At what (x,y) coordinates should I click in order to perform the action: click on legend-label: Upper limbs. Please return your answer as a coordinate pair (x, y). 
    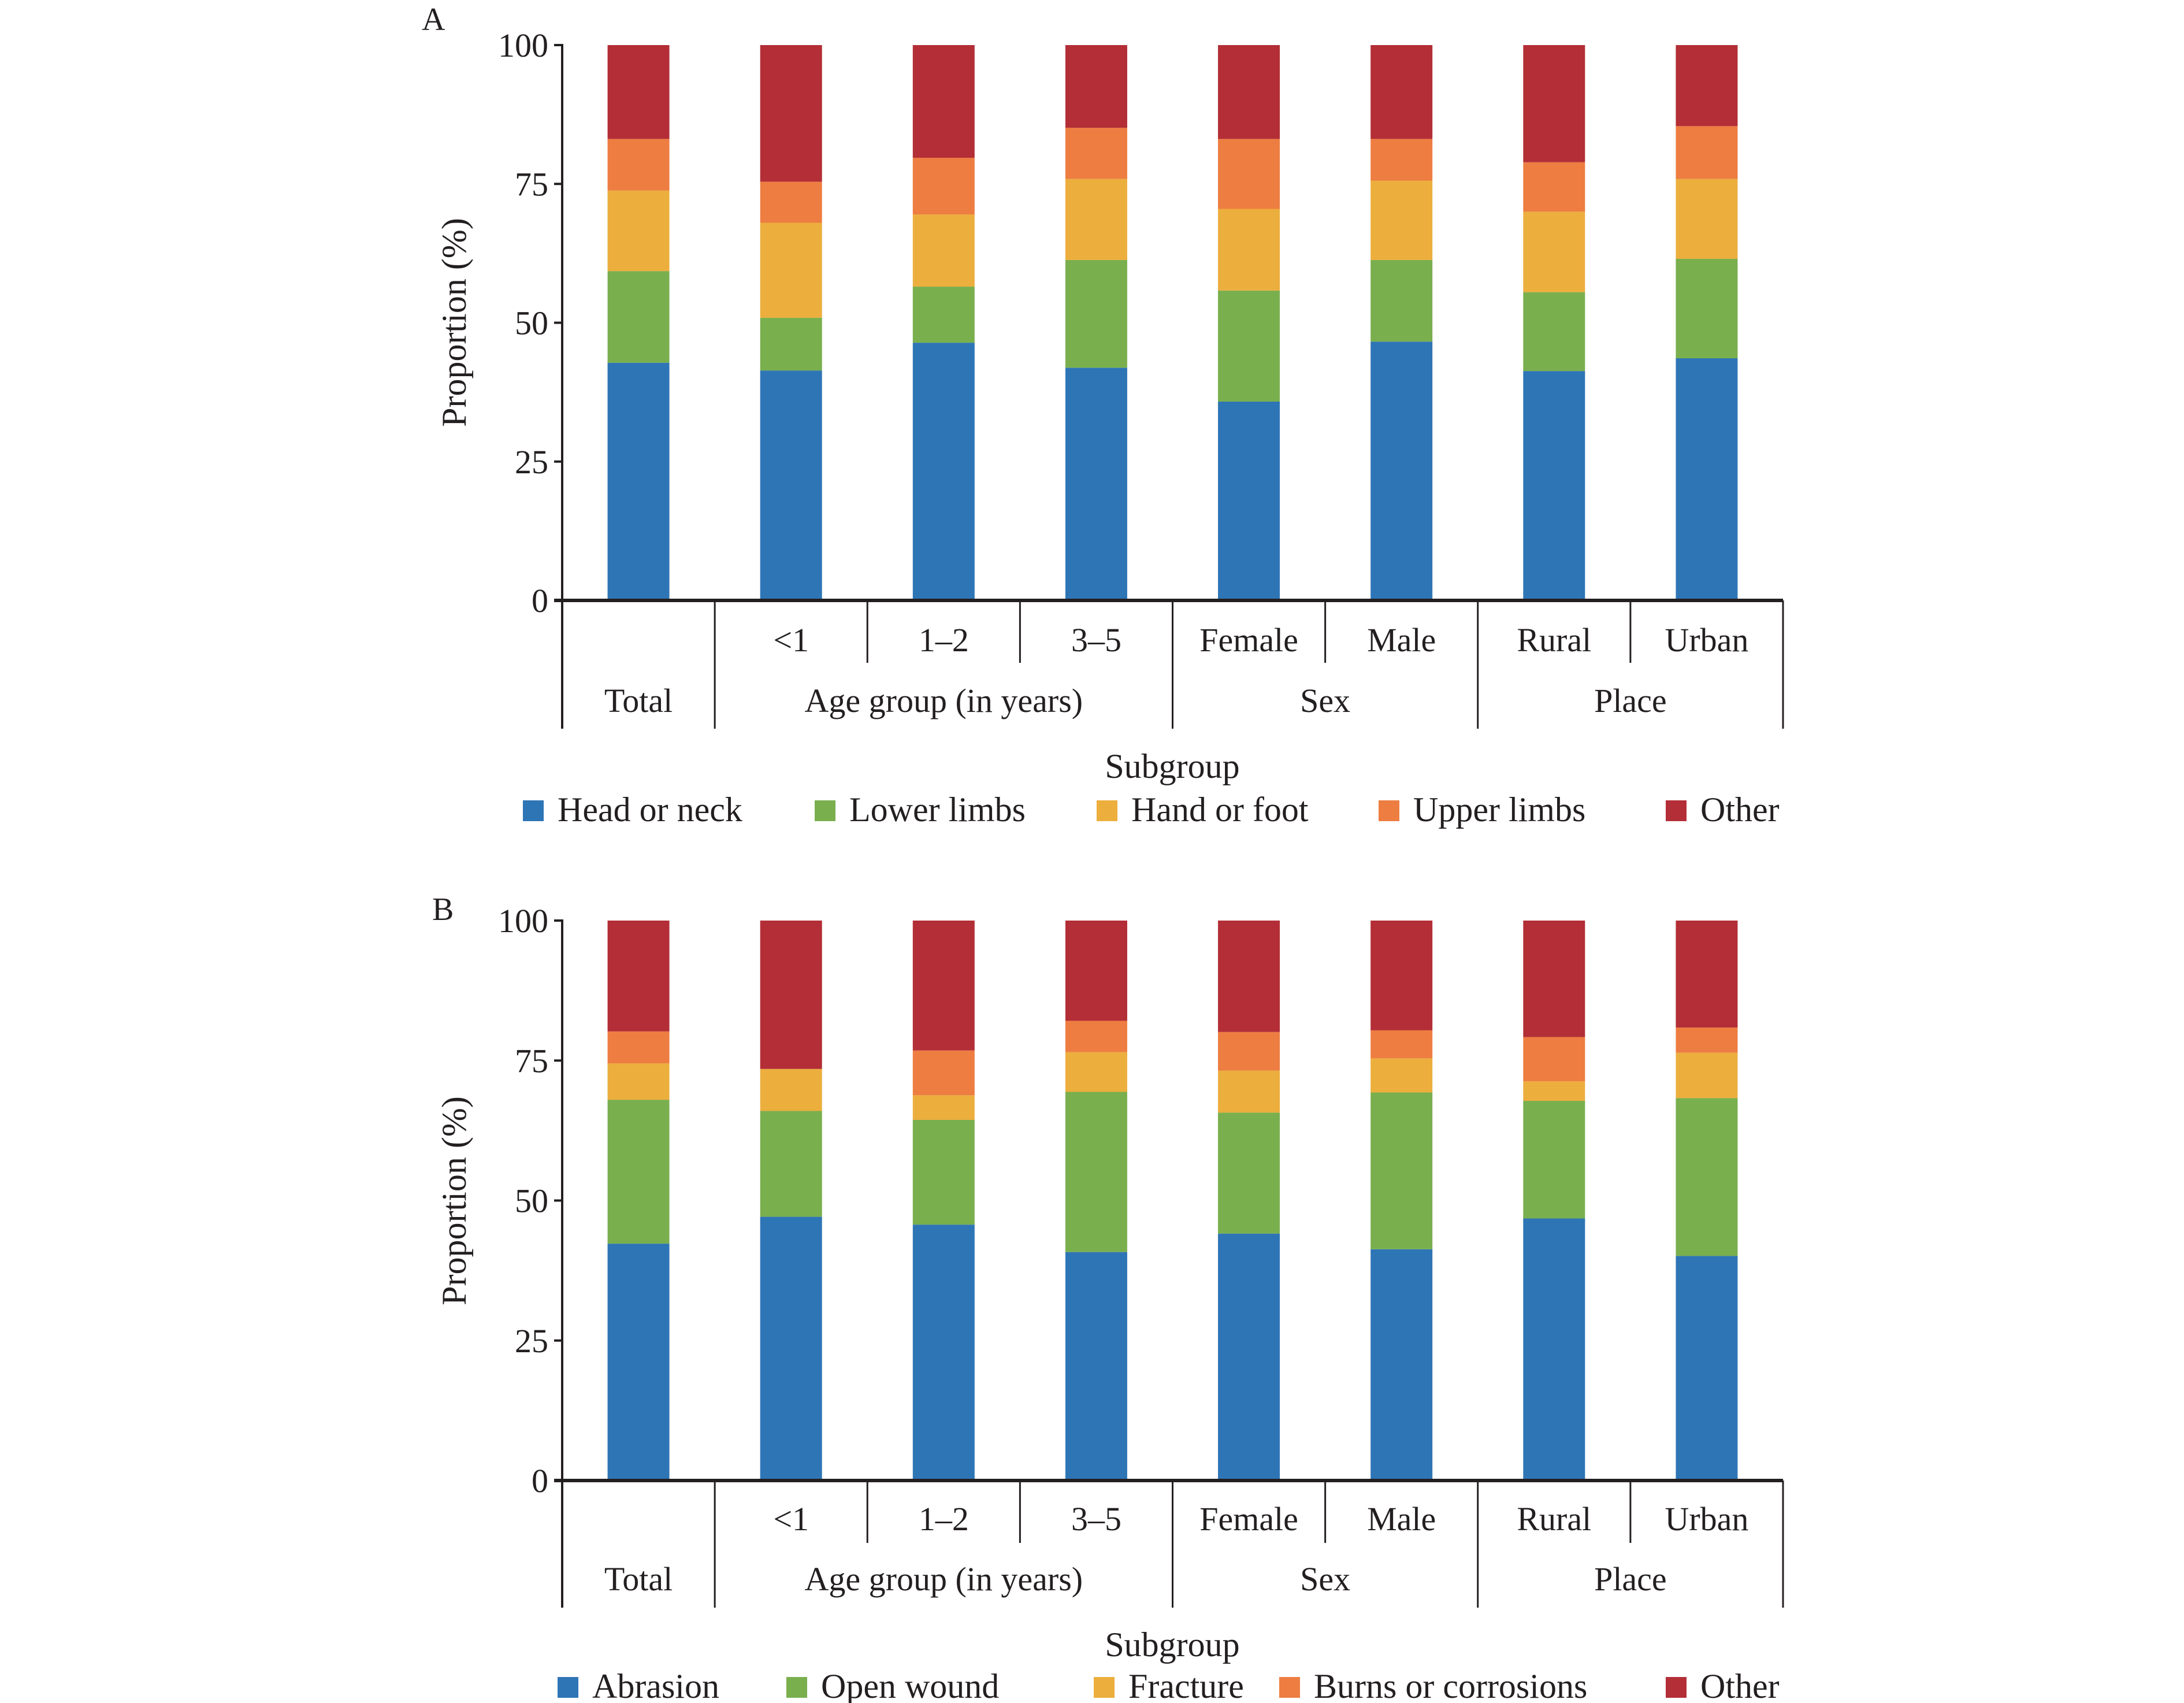
    Looking at the image, I should click on (1499, 810).